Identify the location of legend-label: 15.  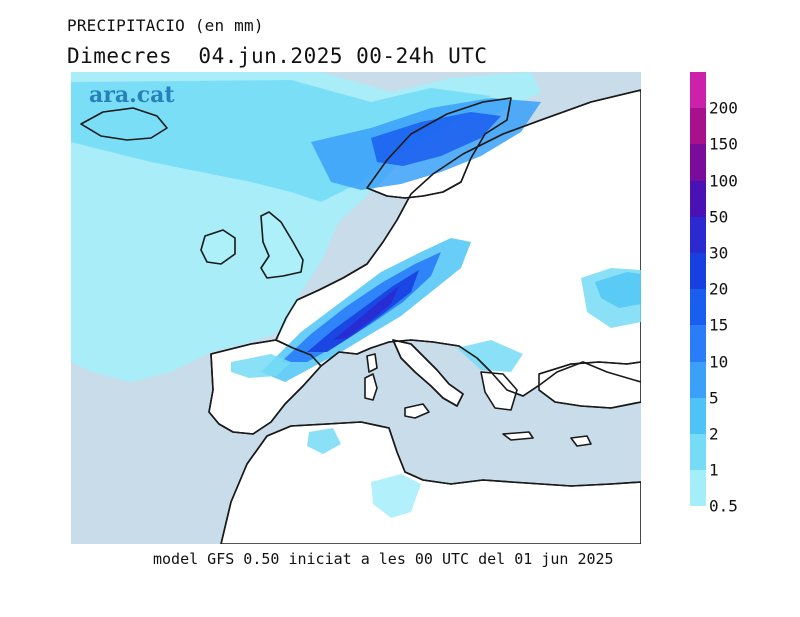
(719, 325).